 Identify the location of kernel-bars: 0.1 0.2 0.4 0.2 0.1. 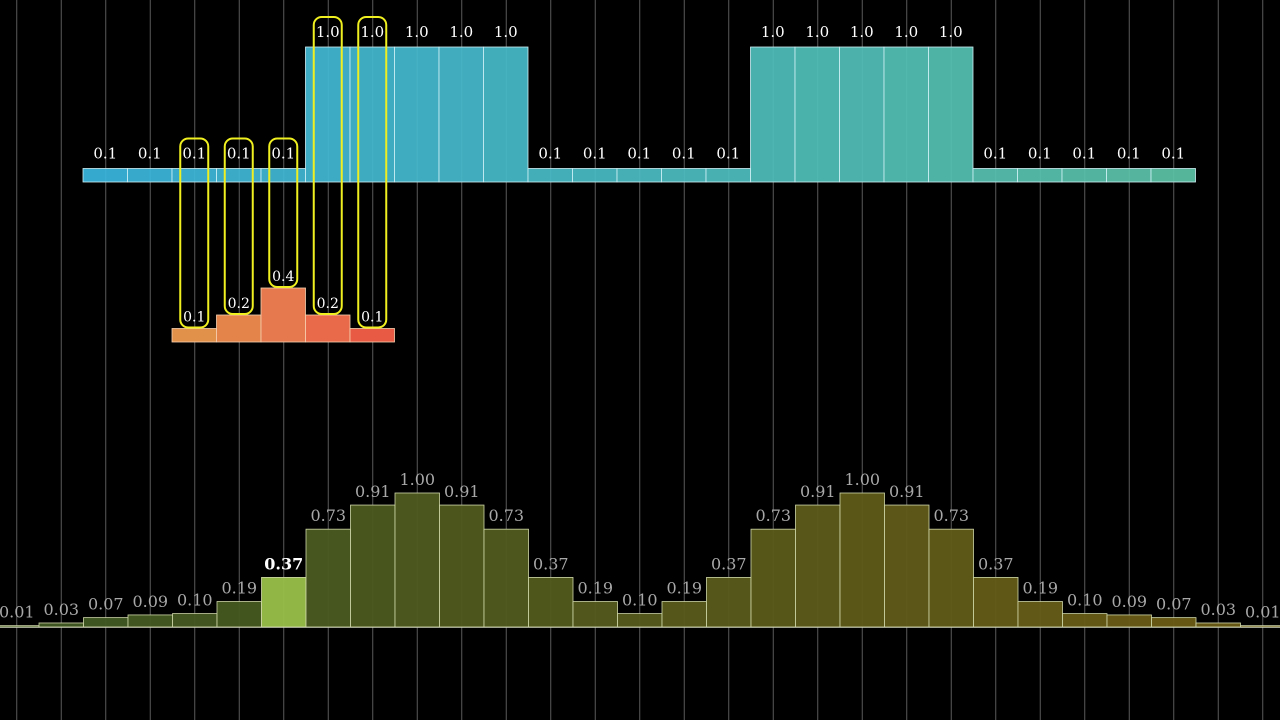
(283, 179).